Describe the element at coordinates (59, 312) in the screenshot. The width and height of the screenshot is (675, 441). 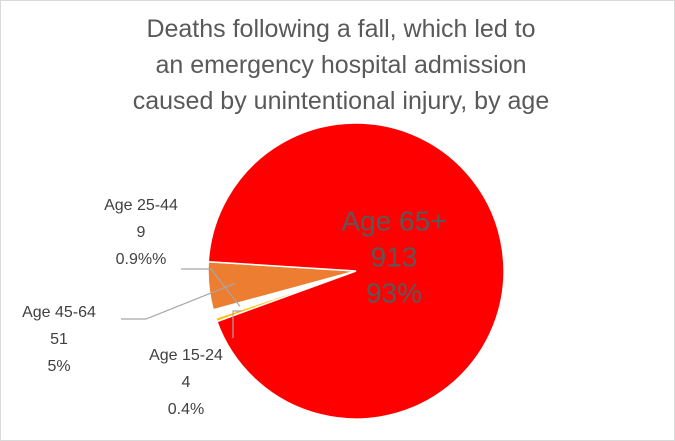
I see `data-label-name: Age 45-64` at that location.